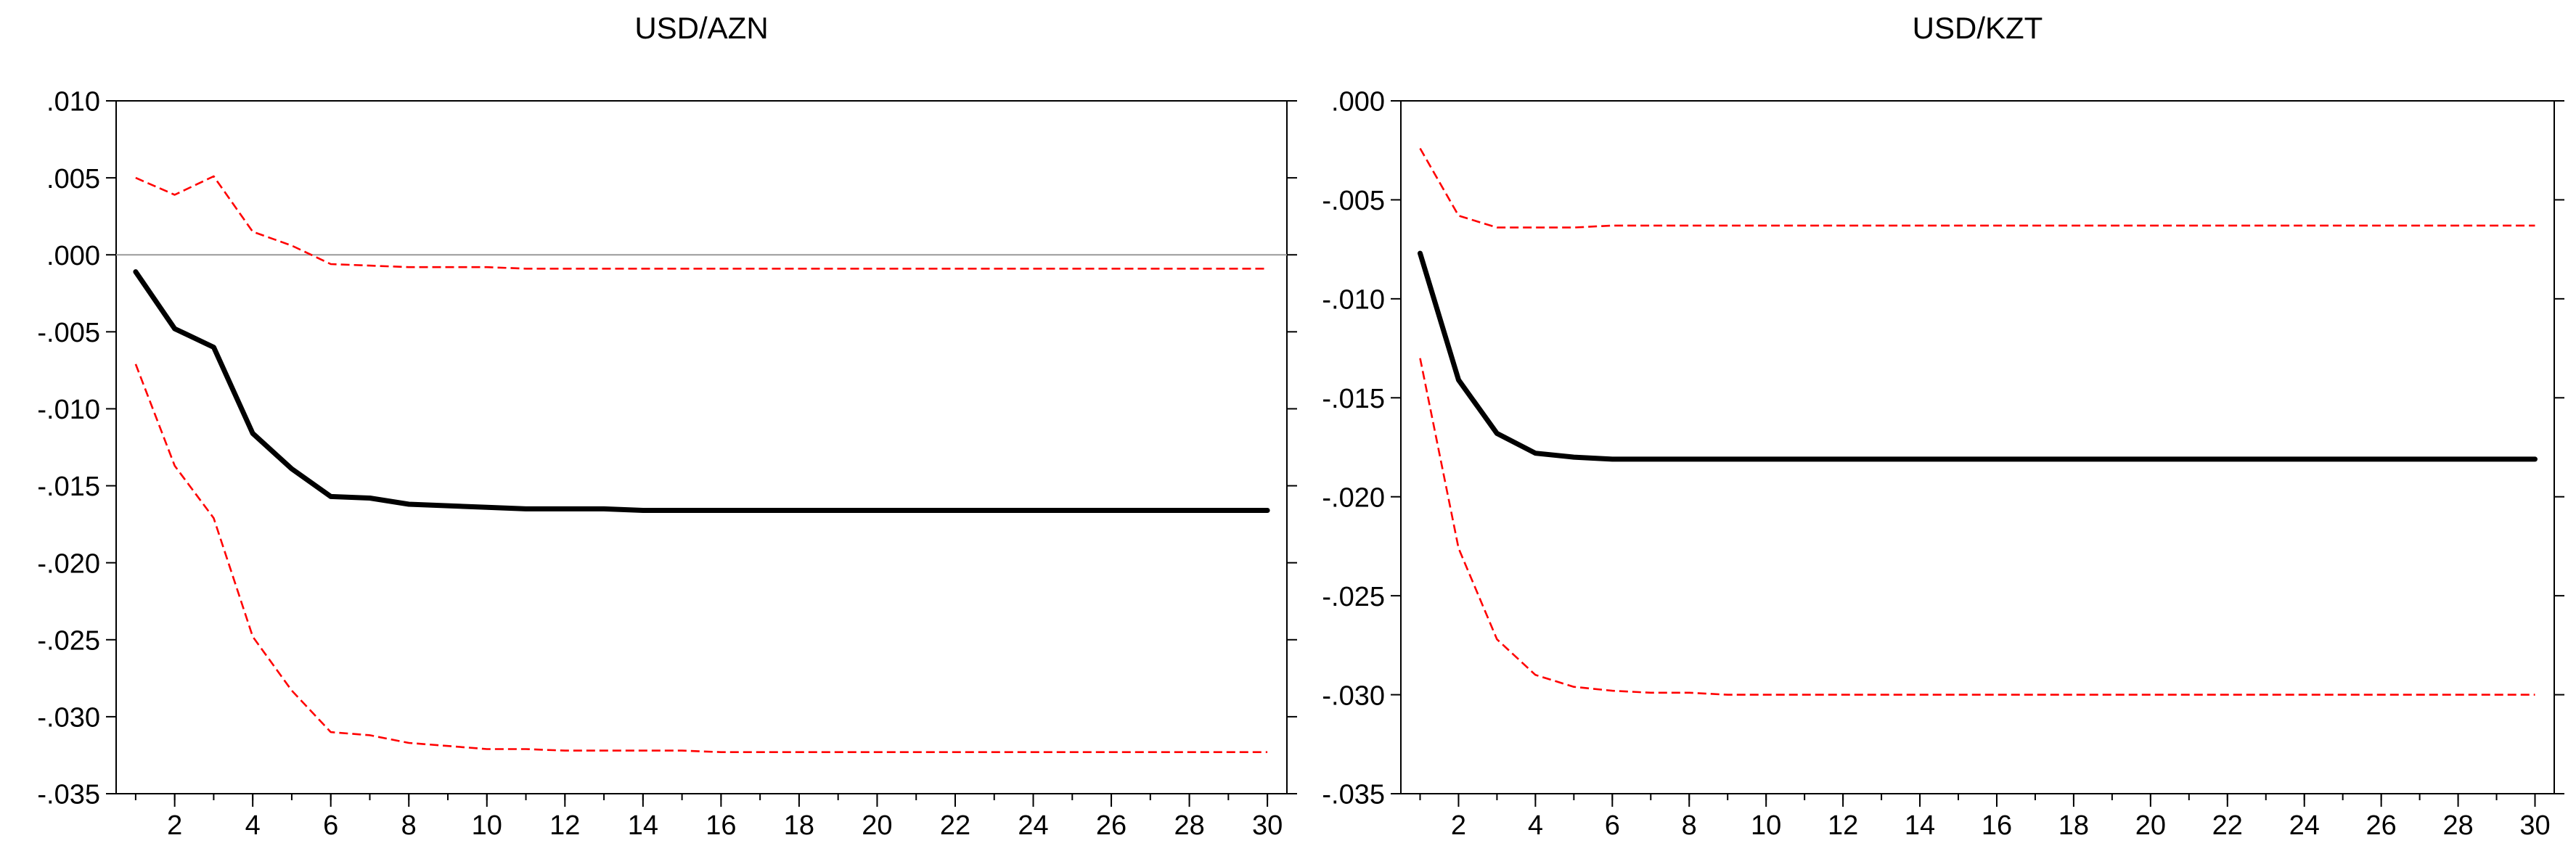  What do you see at coordinates (701, 28) in the screenshot?
I see `panel-title: USD/AZN` at bounding box center [701, 28].